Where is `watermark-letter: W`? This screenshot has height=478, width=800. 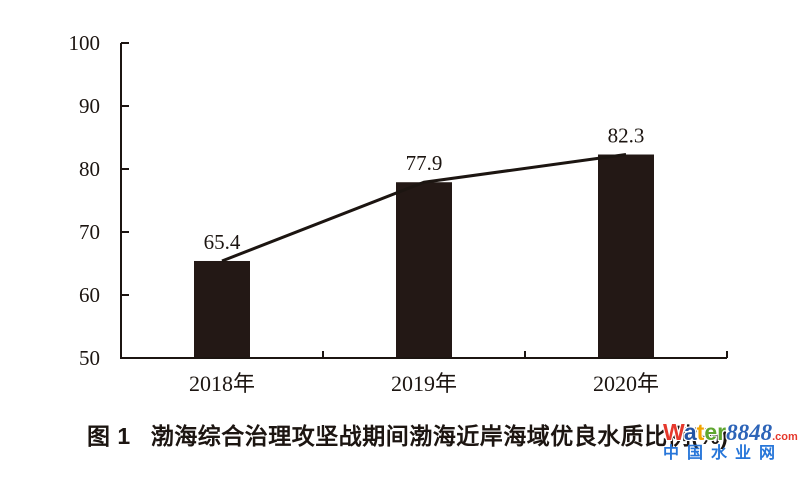 watermark-letter: W is located at coordinates (673, 432).